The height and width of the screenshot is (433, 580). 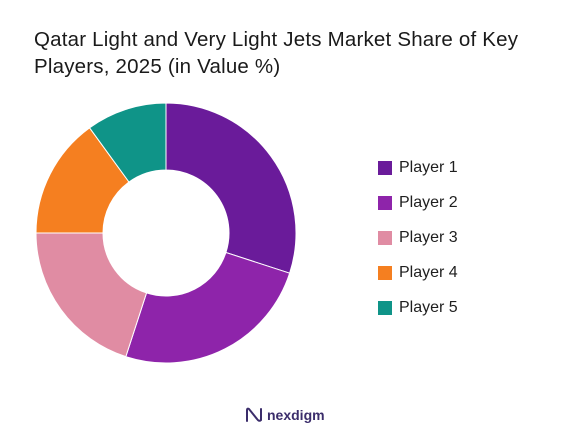 I want to click on nexdigm-logo-icon, so click(x=254, y=414).